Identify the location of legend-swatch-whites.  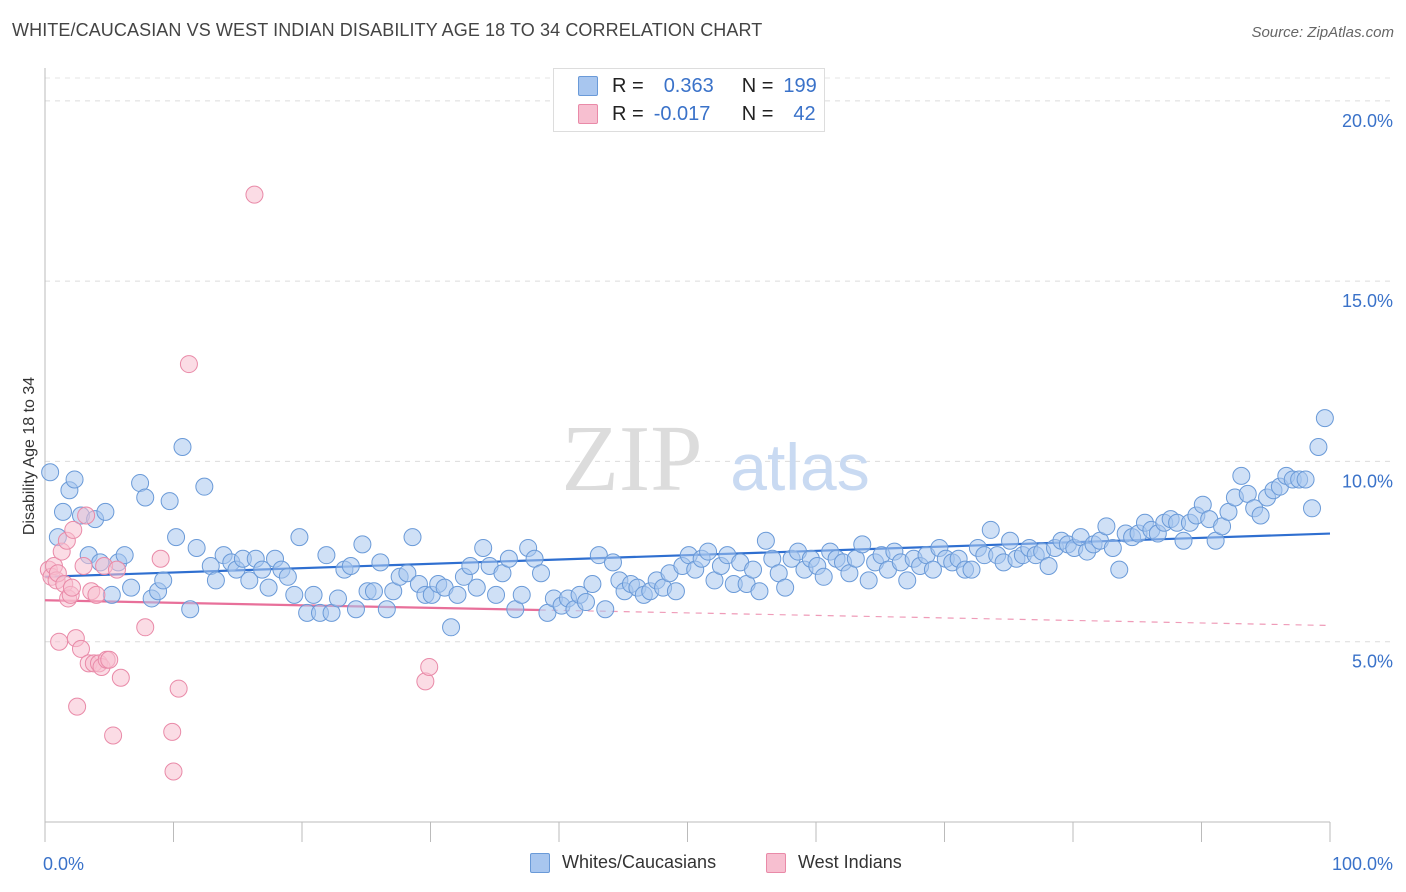
(588, 86).